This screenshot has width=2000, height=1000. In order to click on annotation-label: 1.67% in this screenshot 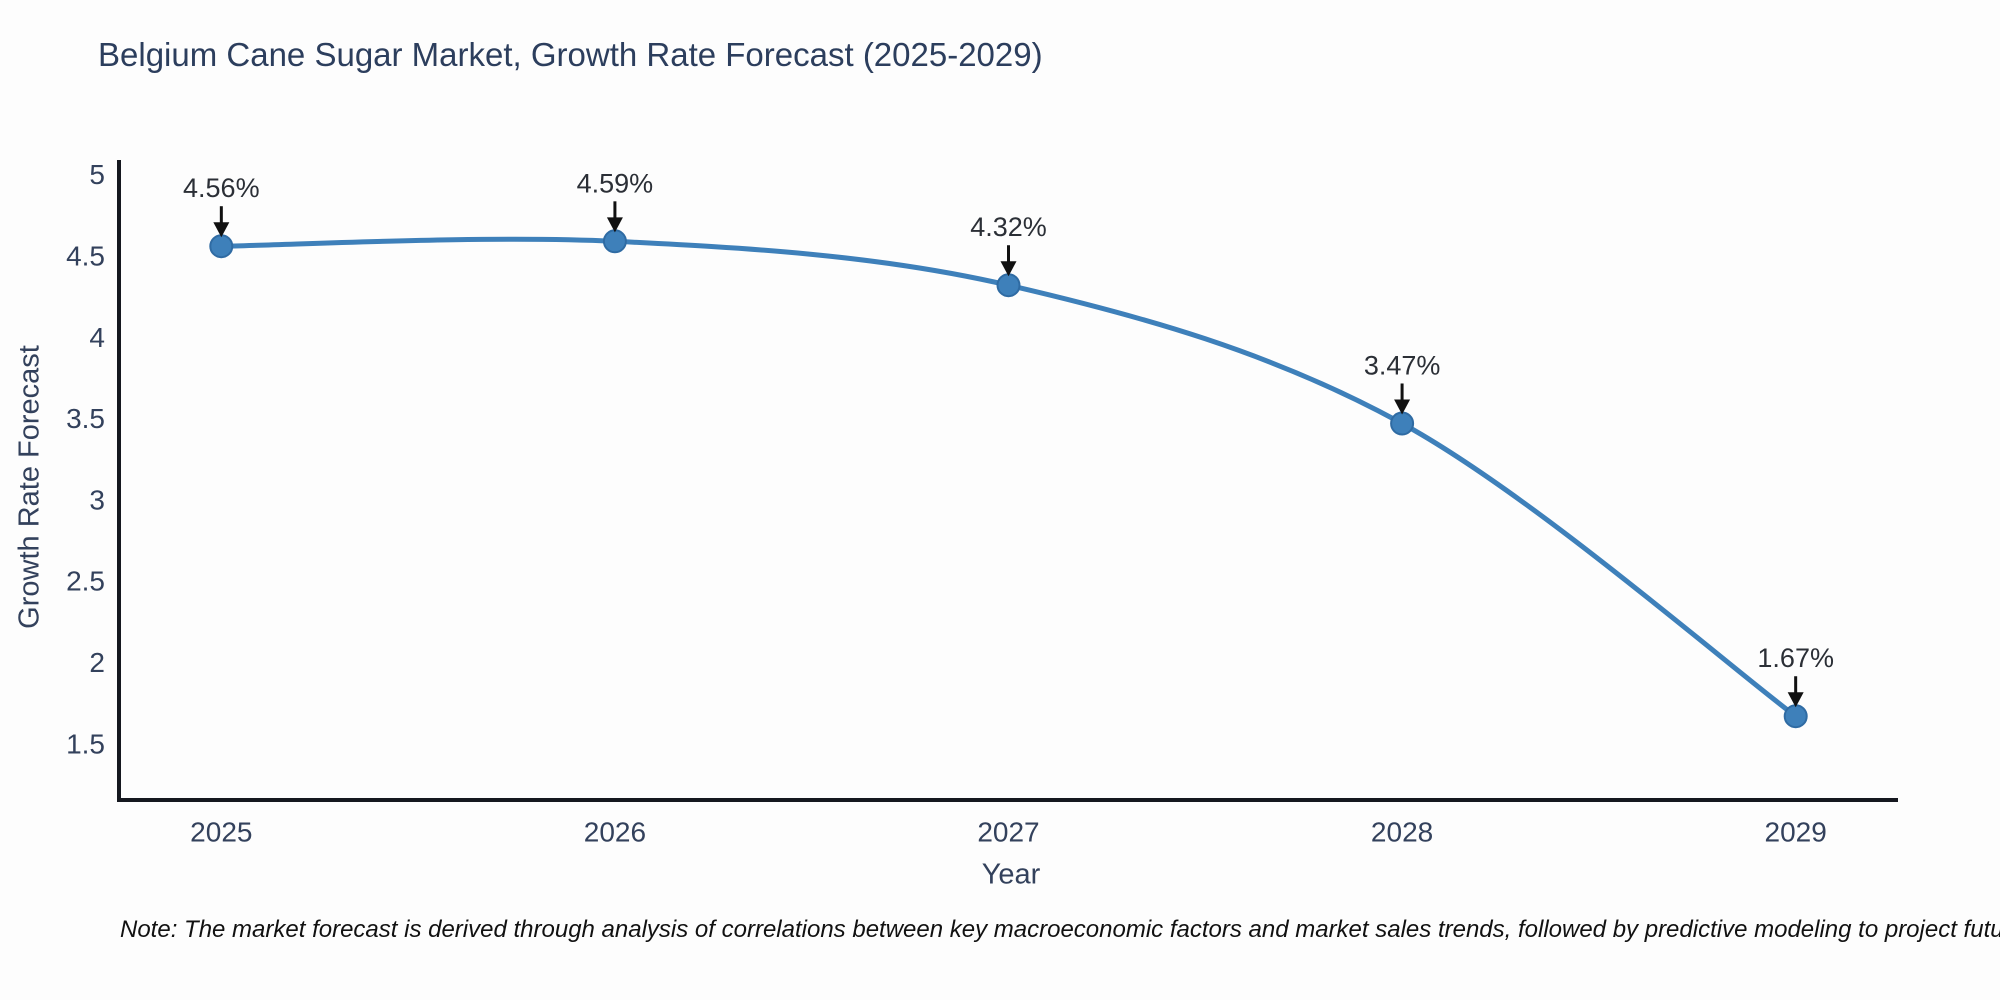, I will do `click(1795, 658)`.